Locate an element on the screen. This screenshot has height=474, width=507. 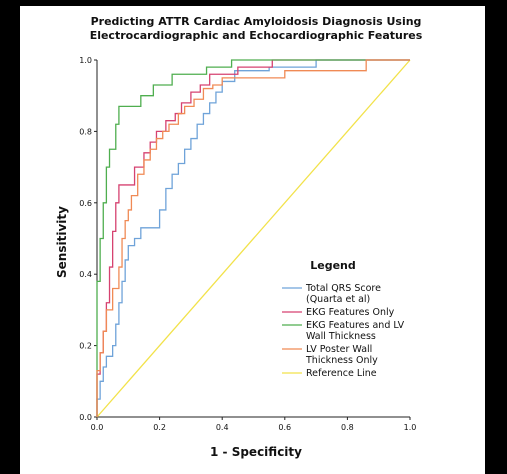
y-tick-label: 0.0 is located at coordinates (85, 417).